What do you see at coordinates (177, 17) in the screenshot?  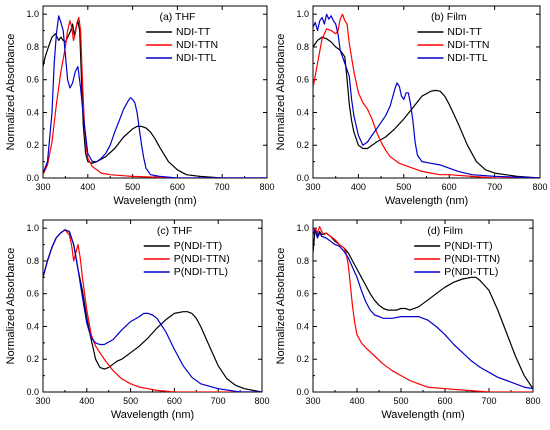 I see `panel-label: (a) THF` at bounding box center [177, 17].